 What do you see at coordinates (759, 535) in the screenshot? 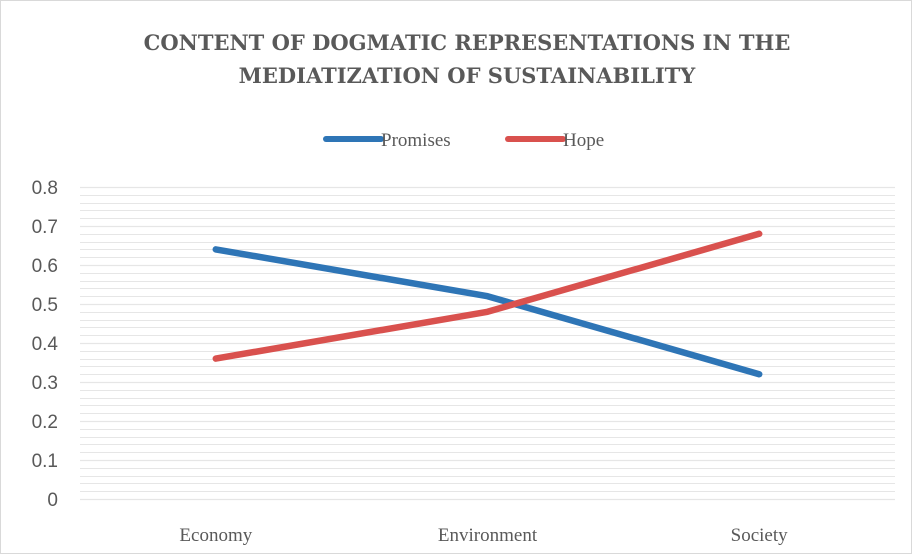
I see `x-category-label: Society` at bounding box center [759, 535].